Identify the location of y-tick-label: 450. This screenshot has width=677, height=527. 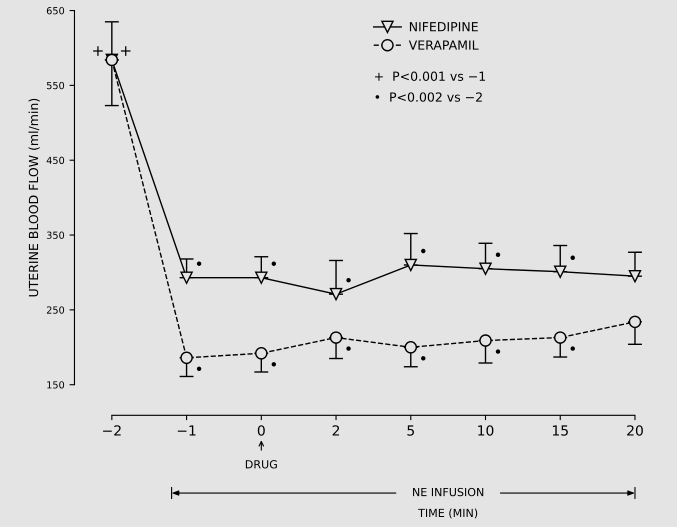
(55, 160).